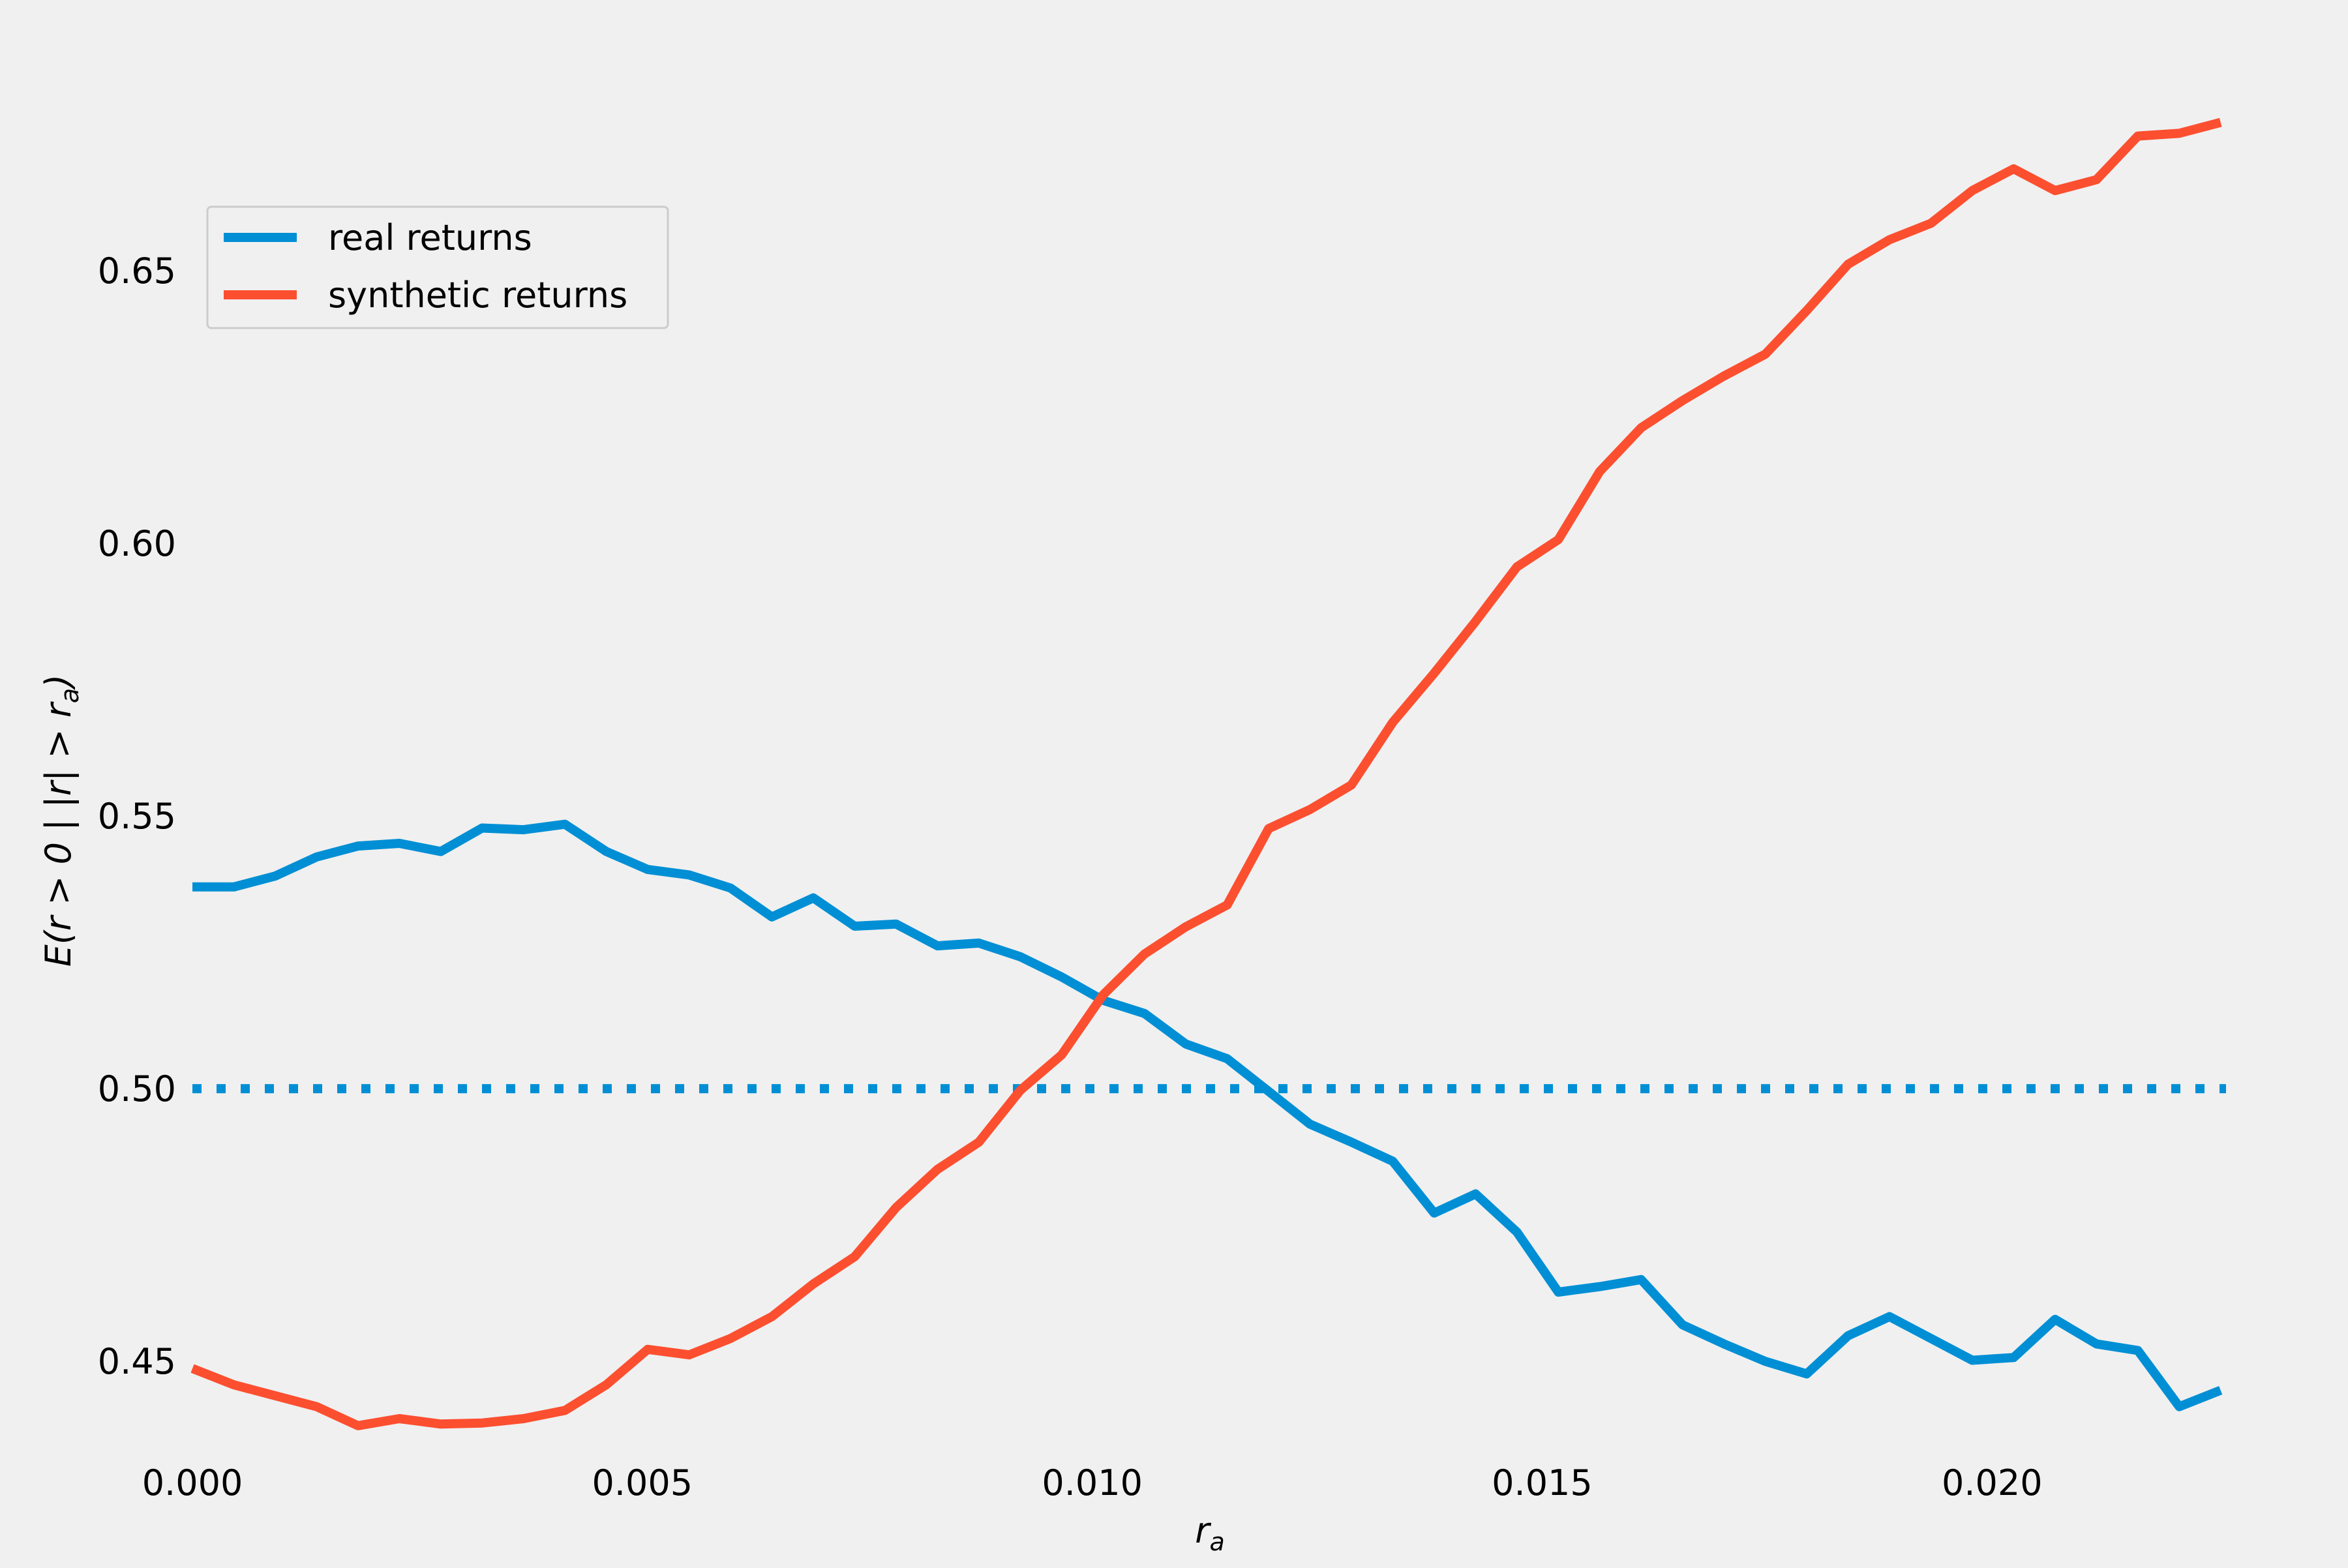  Describe the element at coordinates (193, 1482) in the screenshot. I see `x-tick-label: 0.000` at that location.